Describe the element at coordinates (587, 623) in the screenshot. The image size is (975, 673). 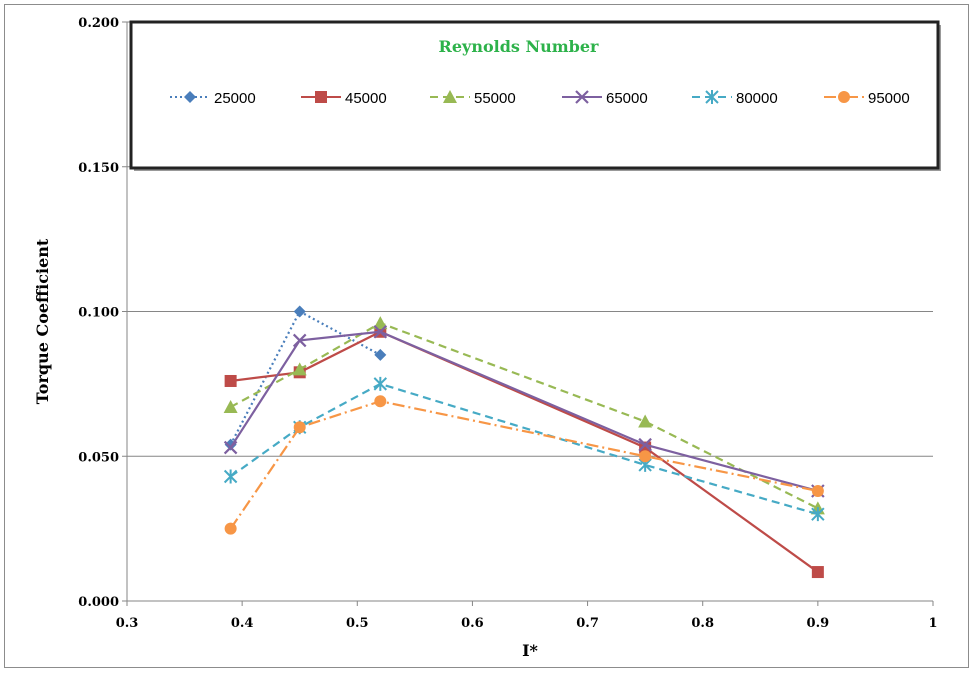
I see `x-tick-label: 0.7` at that location.